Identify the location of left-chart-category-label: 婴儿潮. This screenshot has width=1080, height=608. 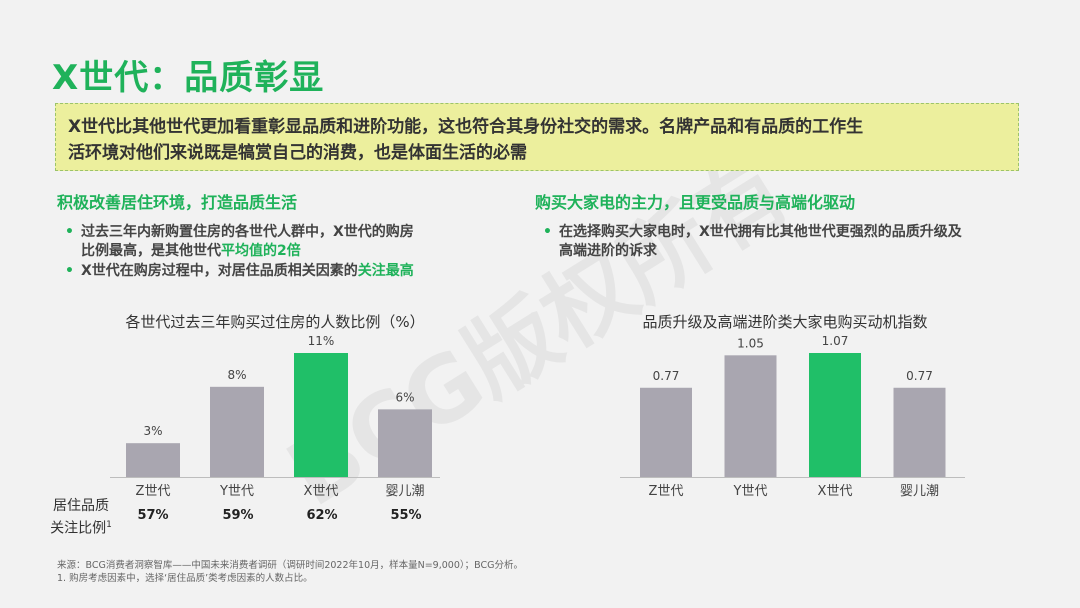
(404, 491).